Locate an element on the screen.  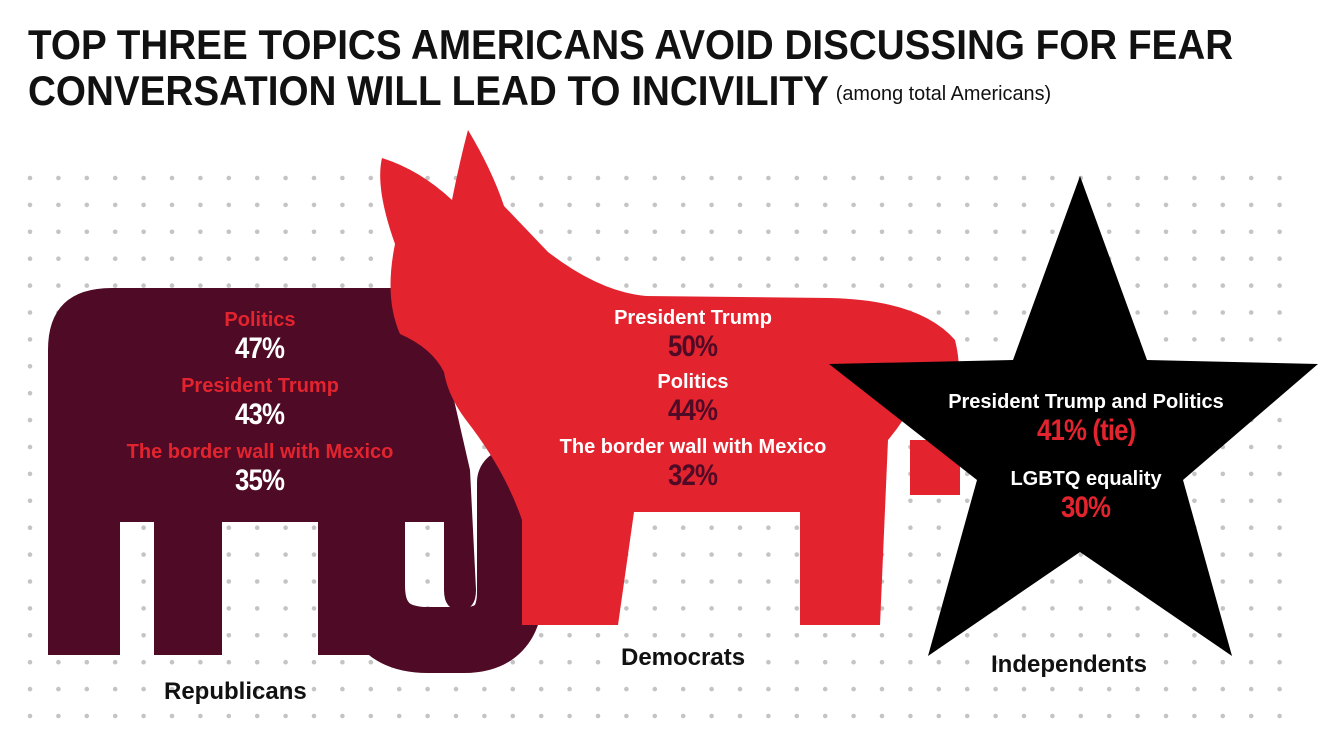
independent-topic-2: LGBTQ equality 30% is located at coordinates (1086, 496).